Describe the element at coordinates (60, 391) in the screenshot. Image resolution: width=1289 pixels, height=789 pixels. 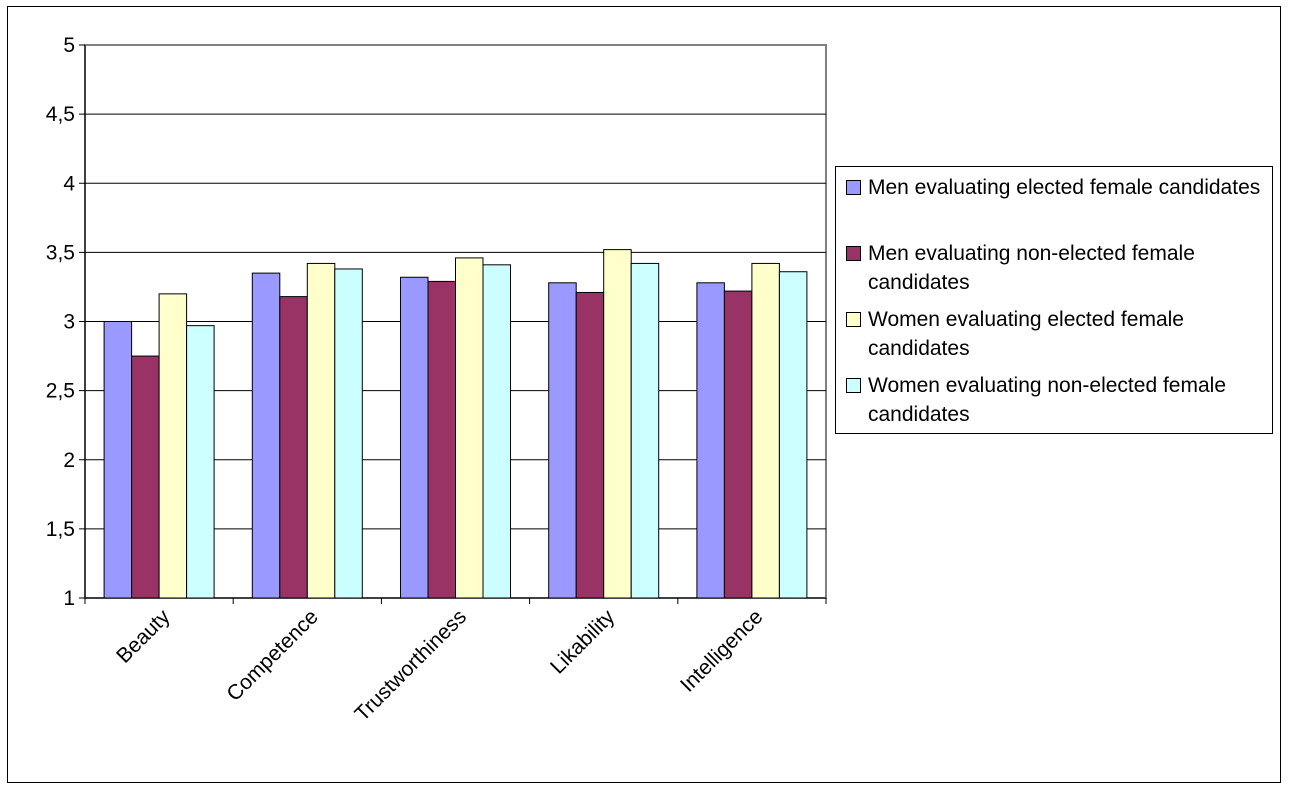
I see `y-tick-label: 2,5` at that location.